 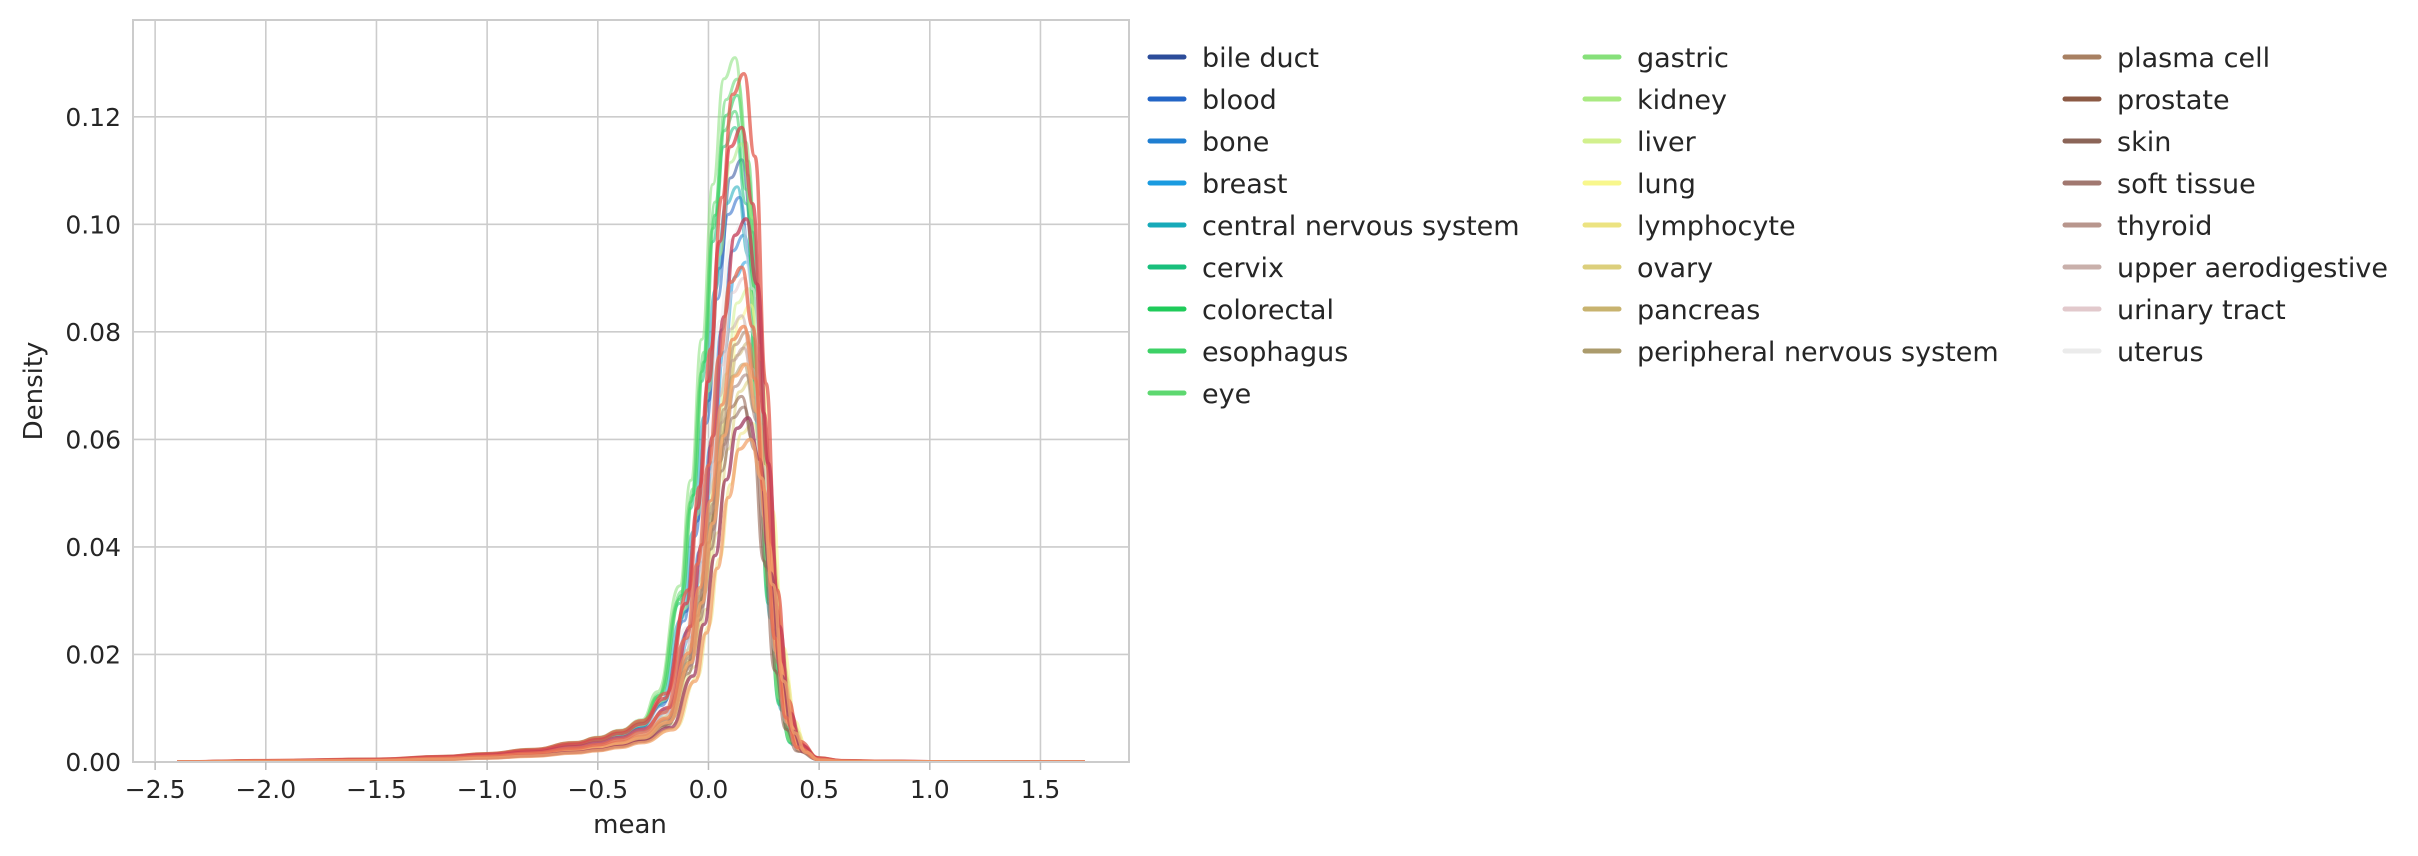 I want to click on y-tick-labels: 0.00 0.02 0.04 0.06 0.08 0.10 0.12, so click(x=93, y=440).